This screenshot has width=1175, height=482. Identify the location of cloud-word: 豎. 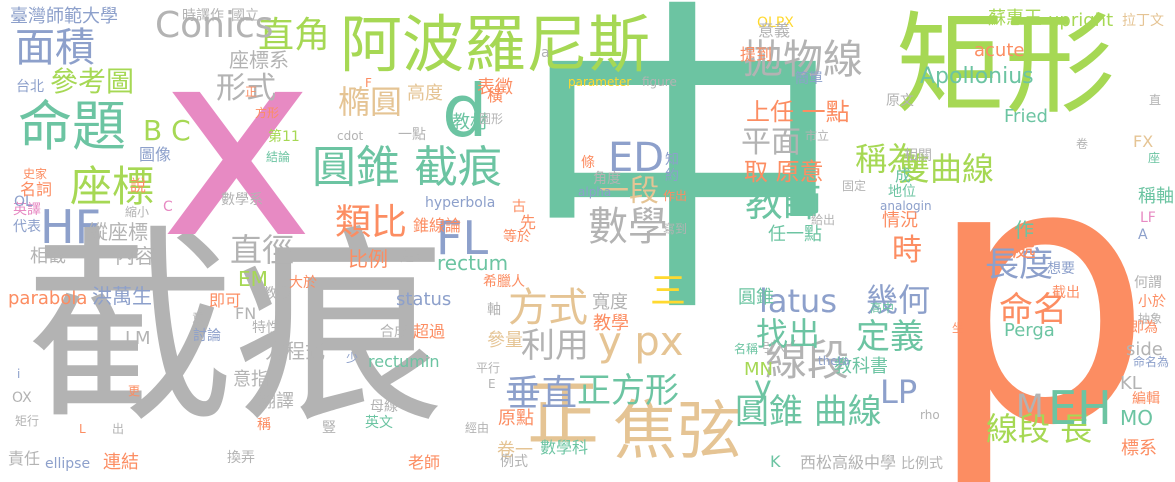
(329, 428).